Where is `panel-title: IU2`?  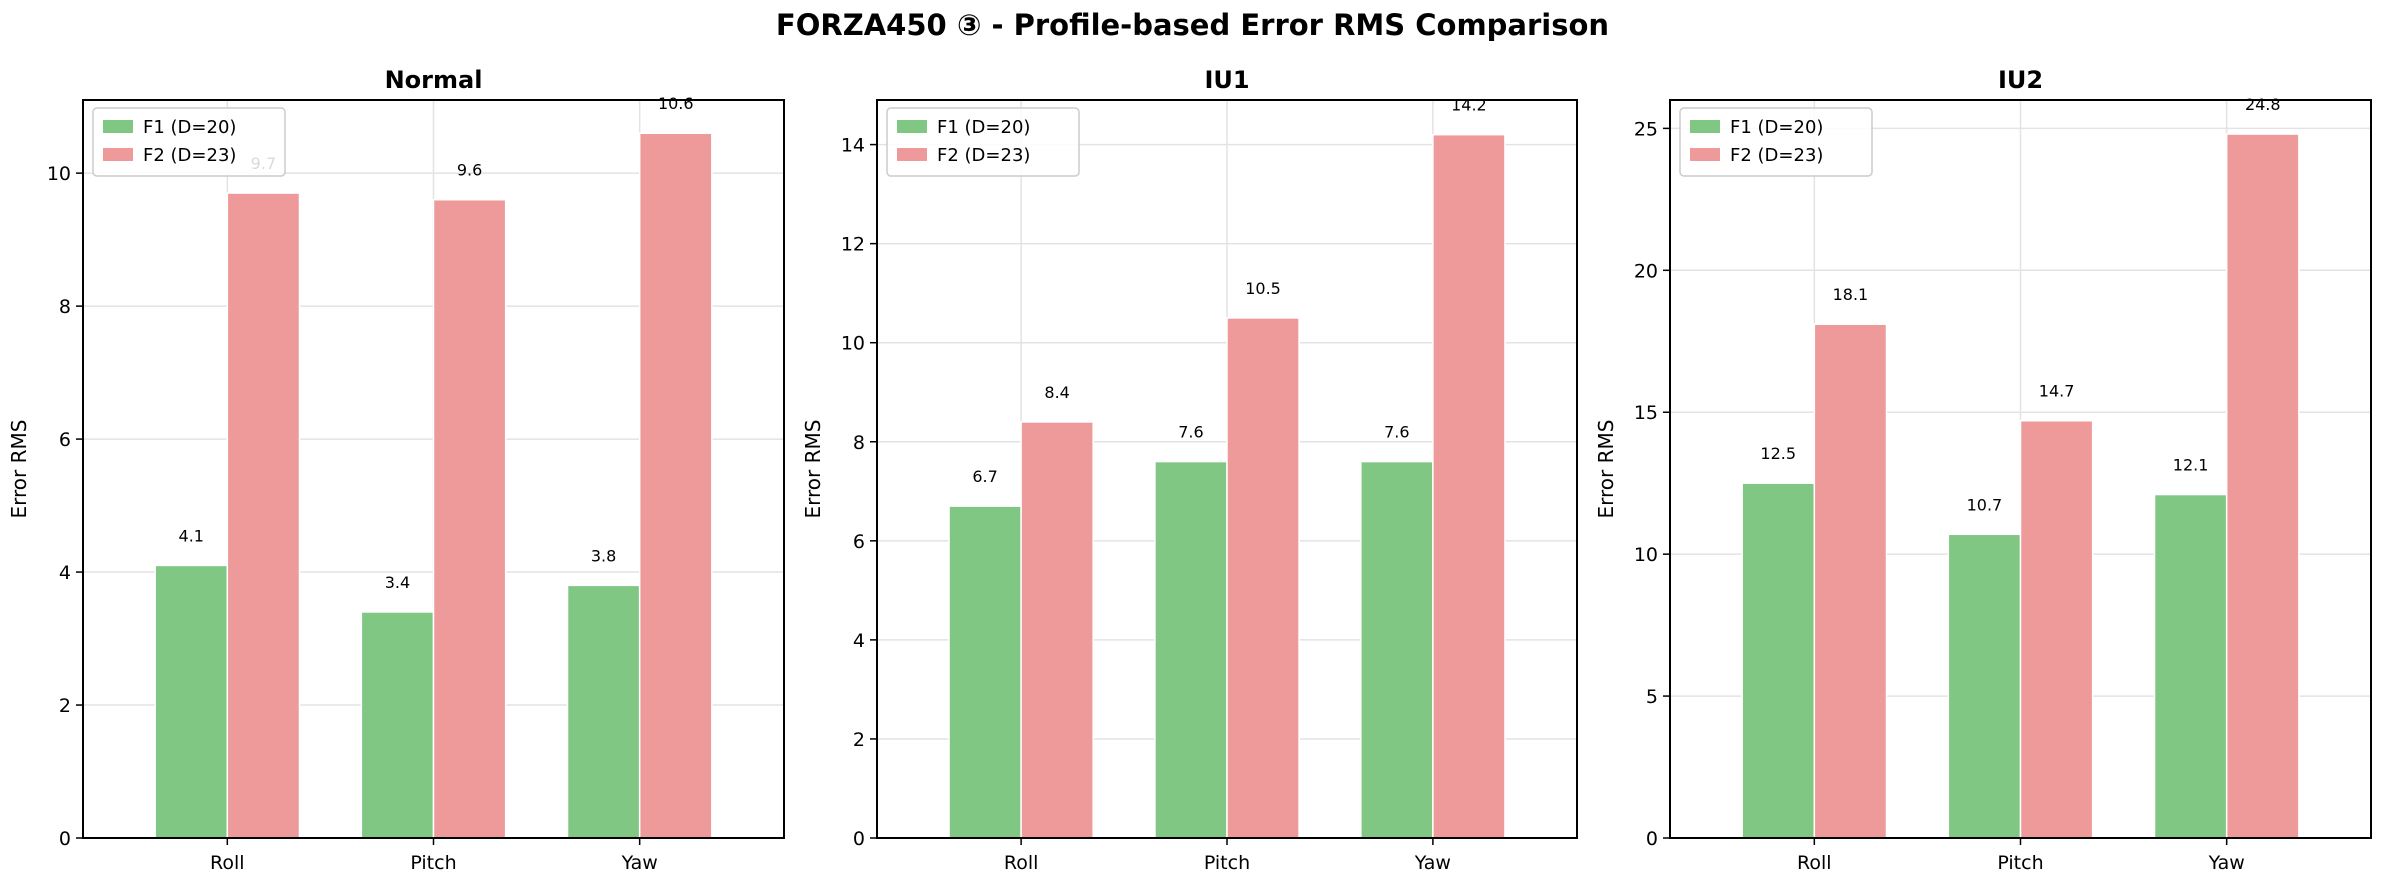
panel-title: IU2 is located at coordinates (2020, 80).